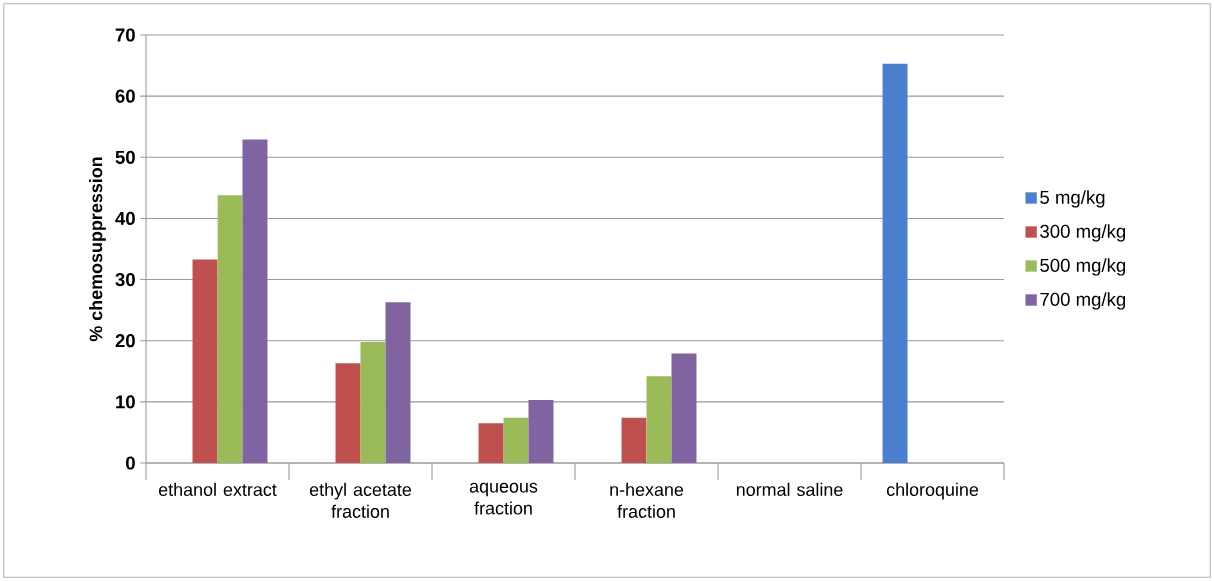 The width and height of the screenshot is (1214, 581). I want to click on y-axis-title: % chemosuppression, so click(97, 249).